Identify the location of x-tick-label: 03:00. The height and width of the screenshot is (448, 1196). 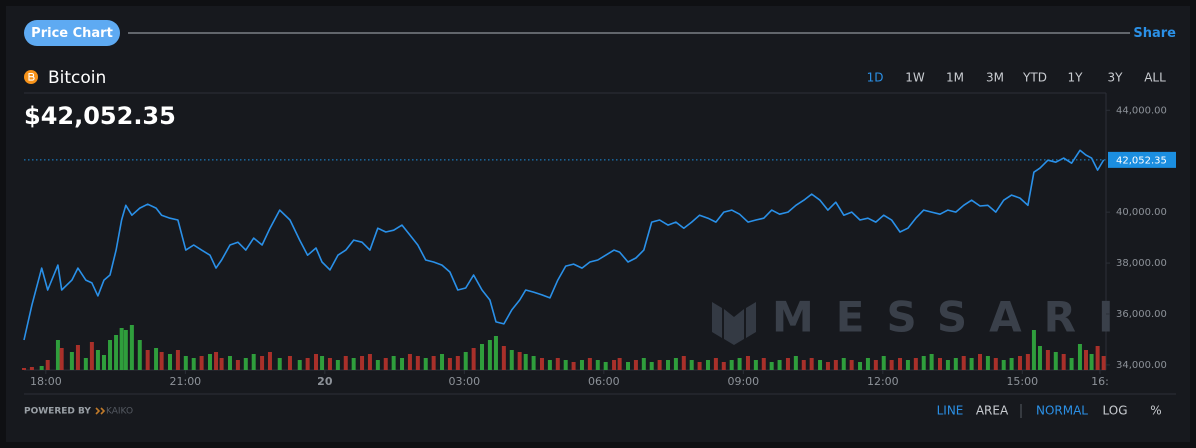
(464, 381).